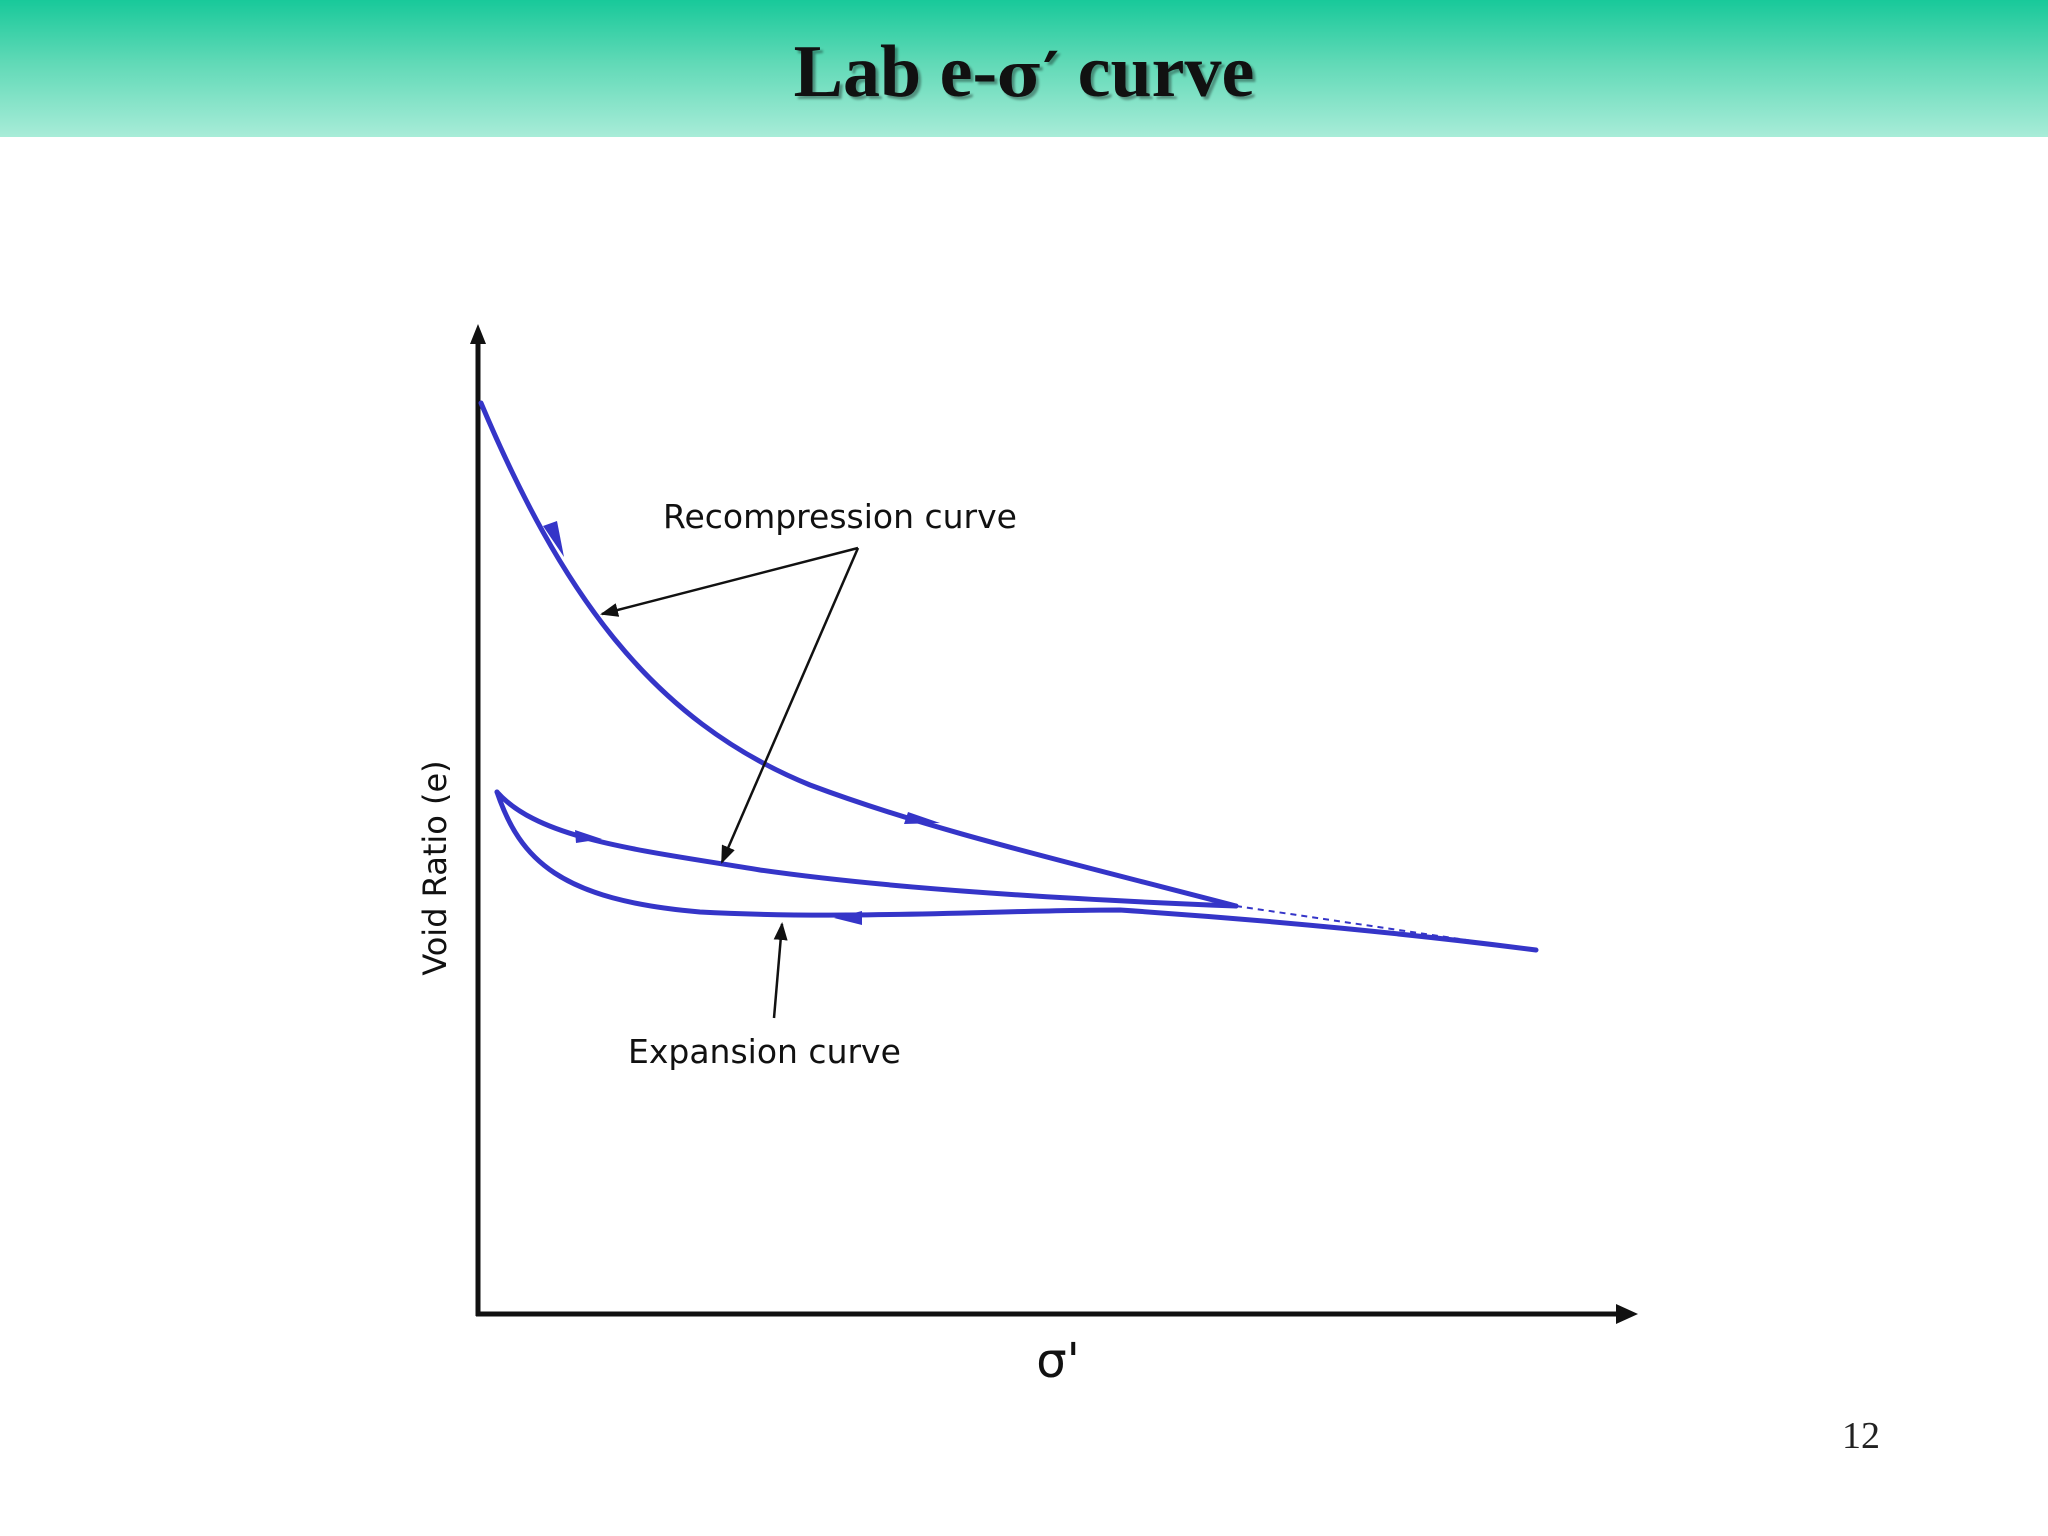 This screenshot has height=1536, width=2048. I want to click on title-suffix: curve, so click(1157, 72).